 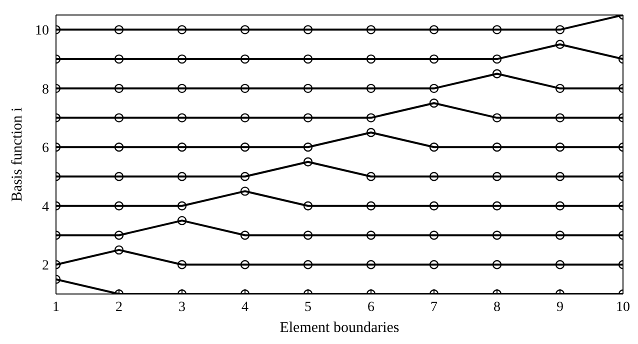 I want to click on x-tick-label: 8, so click(x=497, y=307).